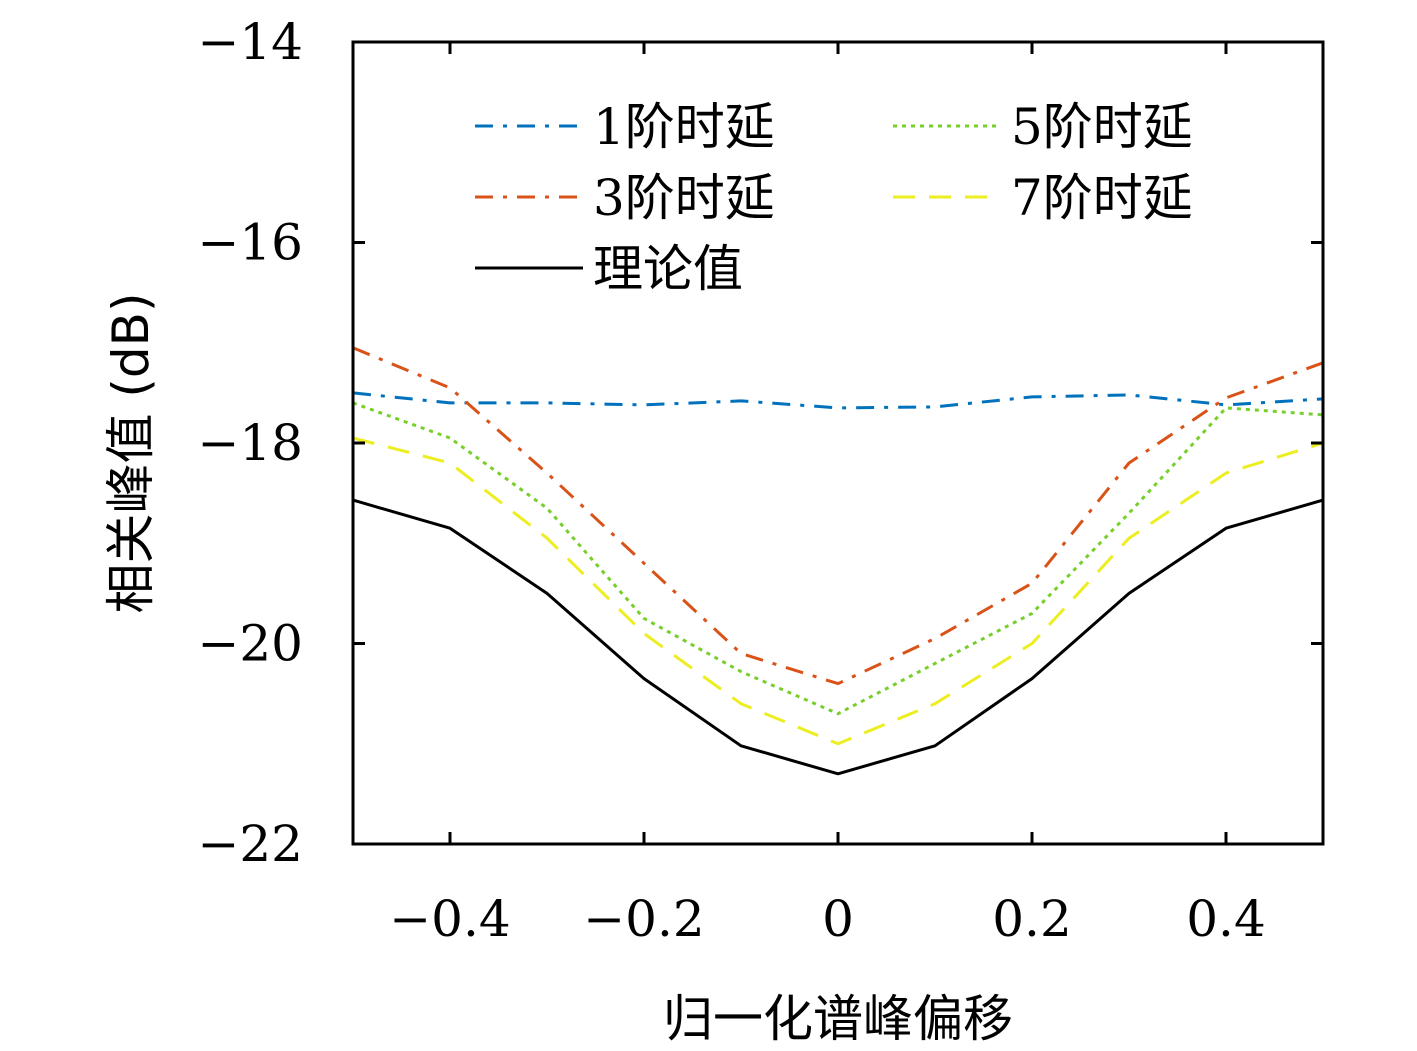 Image resolution: width=1417 pixels, height=1051 pixels. What do you see at coordinates (250, 644) in the screenshot?
I see `y-tick-label: −20` at bounding box center [250, 644].